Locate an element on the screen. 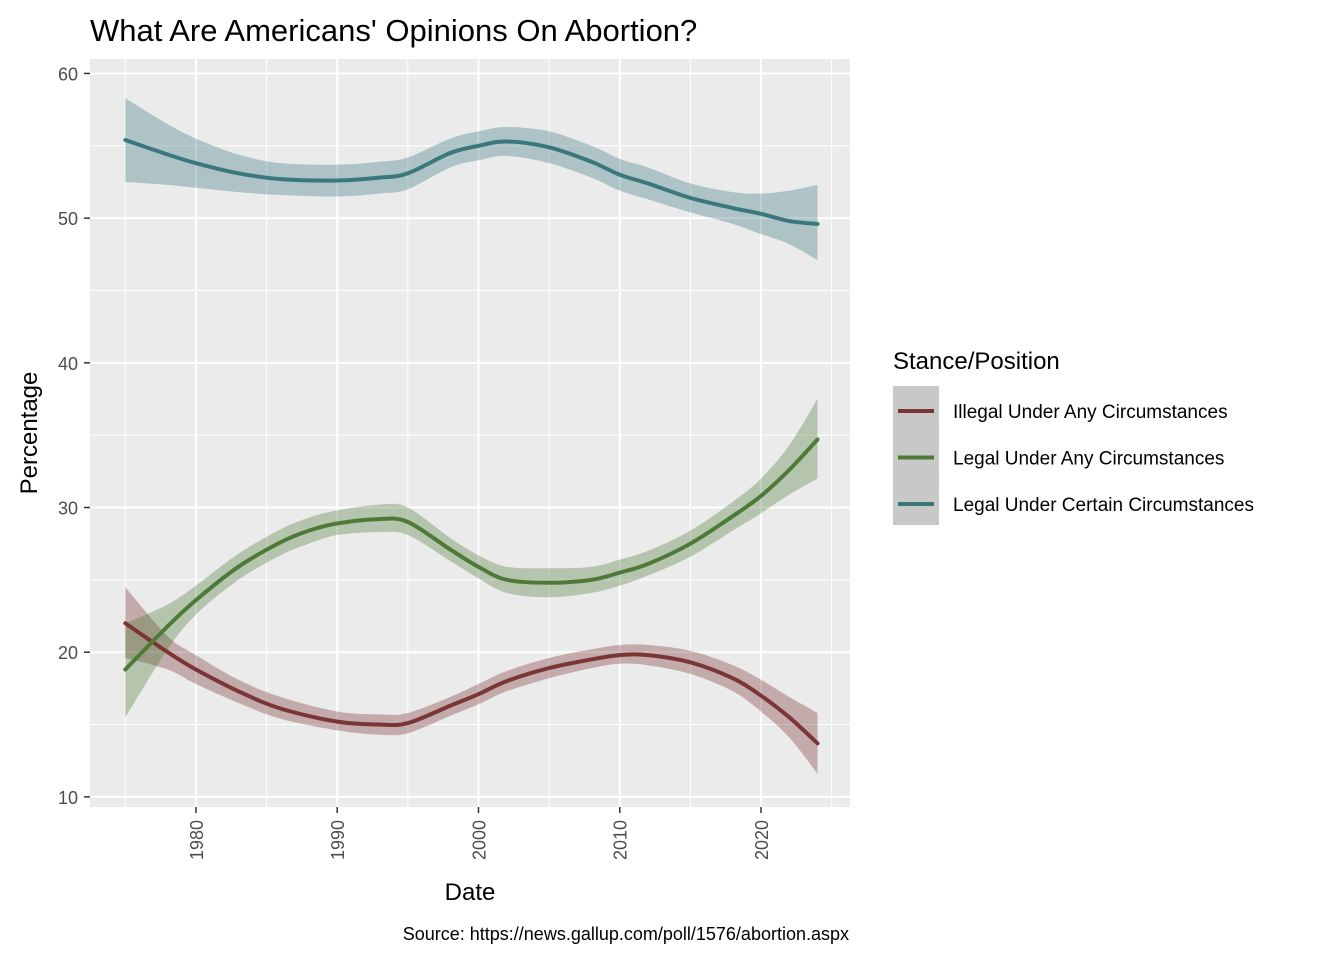 This screenshot has width=1344, height=960. y-tick-label: 30 is located at coordinates (68, 509).